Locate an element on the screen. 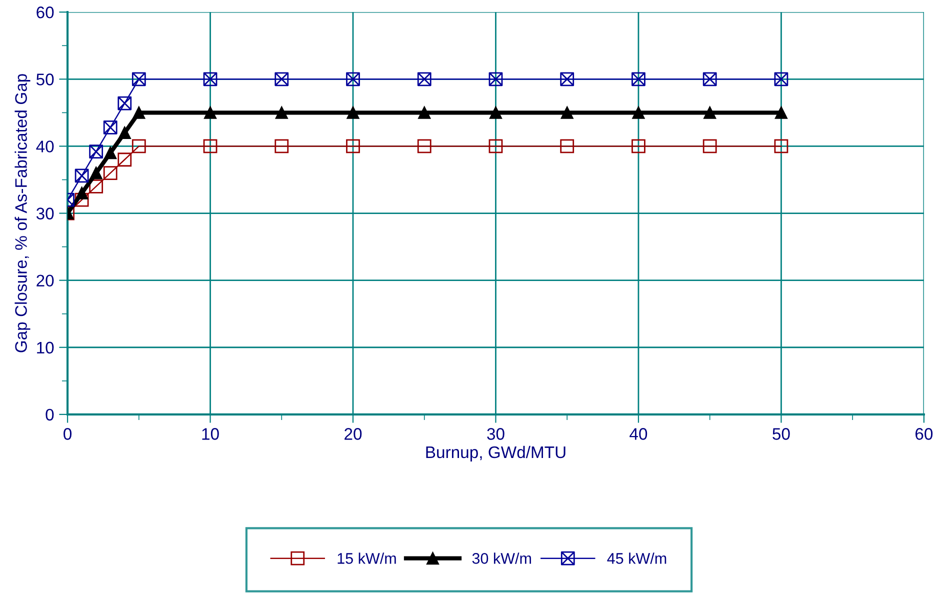  y-axis-title: Gap Closure, % of As-Fabricated Gap is located at coordinates (22, 213).